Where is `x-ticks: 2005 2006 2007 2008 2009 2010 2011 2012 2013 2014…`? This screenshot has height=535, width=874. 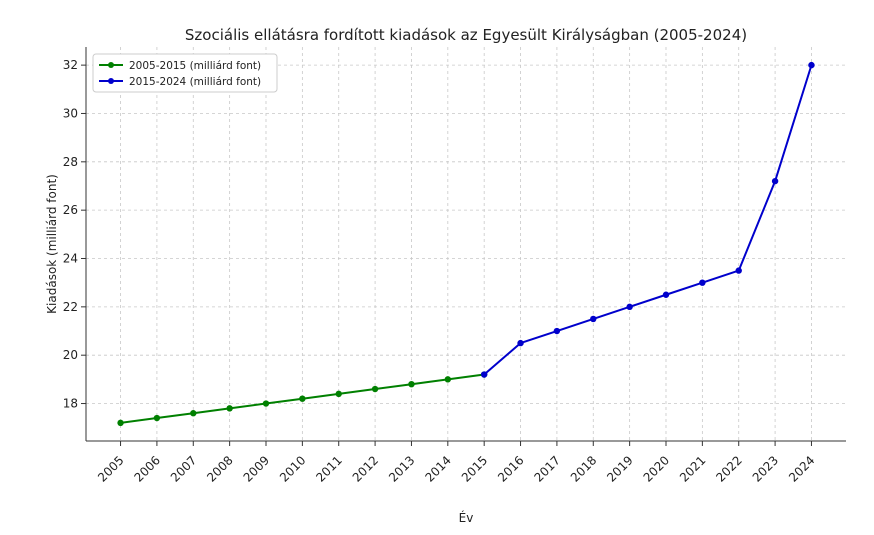
x-ticks: 2005 2006 2007 2008 2009 2010 2011 2012 2013 2014… is located at coordinates (456, 463).